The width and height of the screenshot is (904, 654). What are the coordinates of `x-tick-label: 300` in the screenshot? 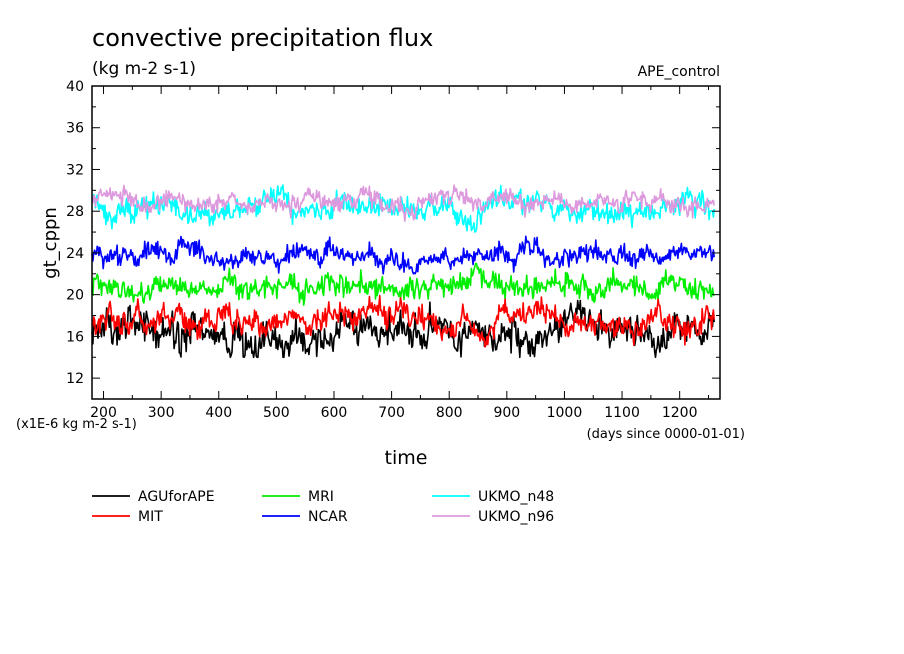 It's located at (161, 413).